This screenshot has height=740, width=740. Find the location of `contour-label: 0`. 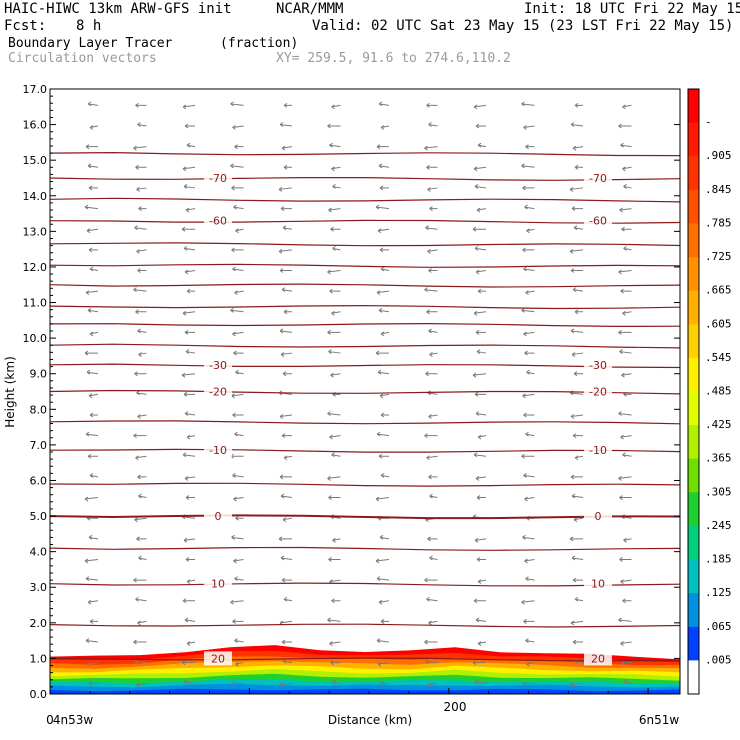

contour-label: 0 is located at coordinates (598, 516).